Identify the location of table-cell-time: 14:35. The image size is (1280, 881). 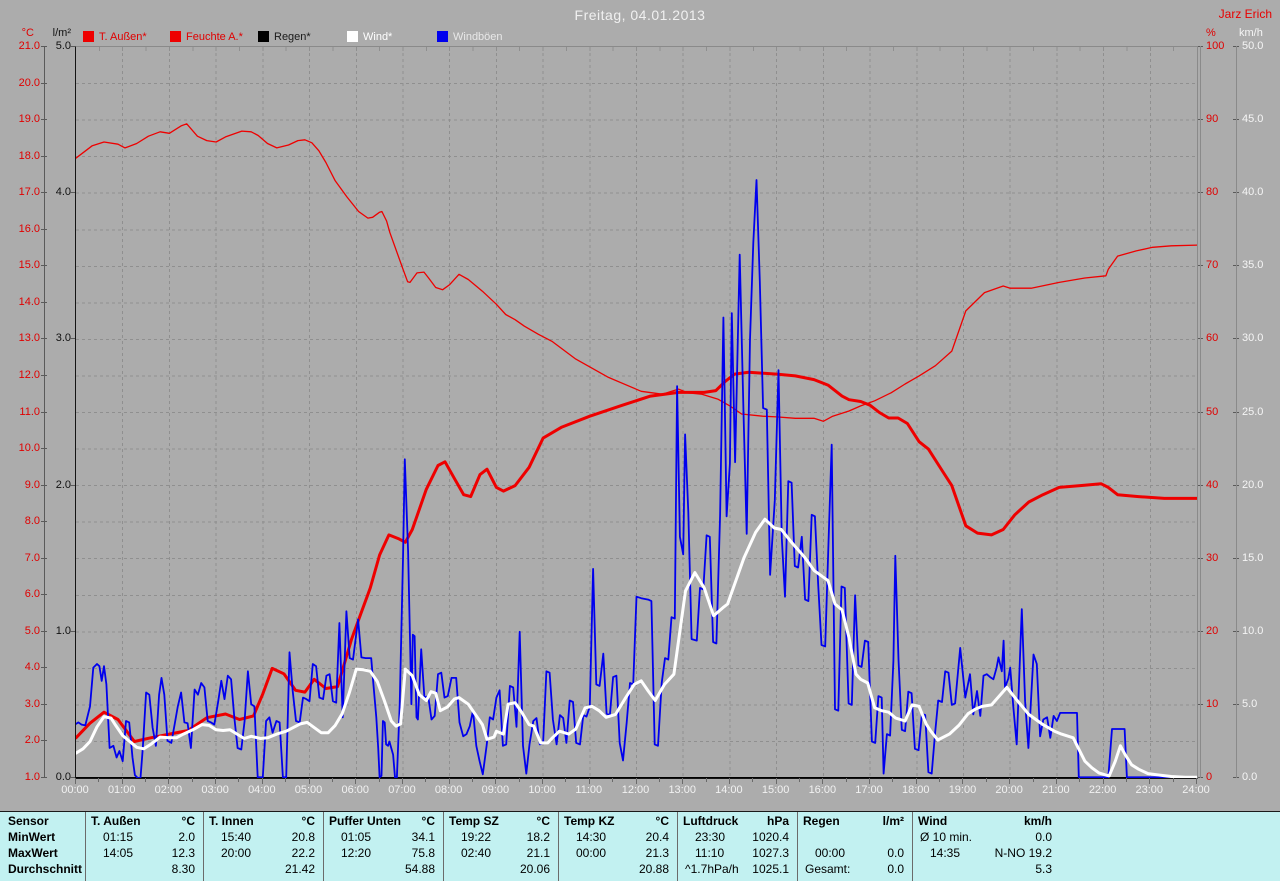
(945, 853).